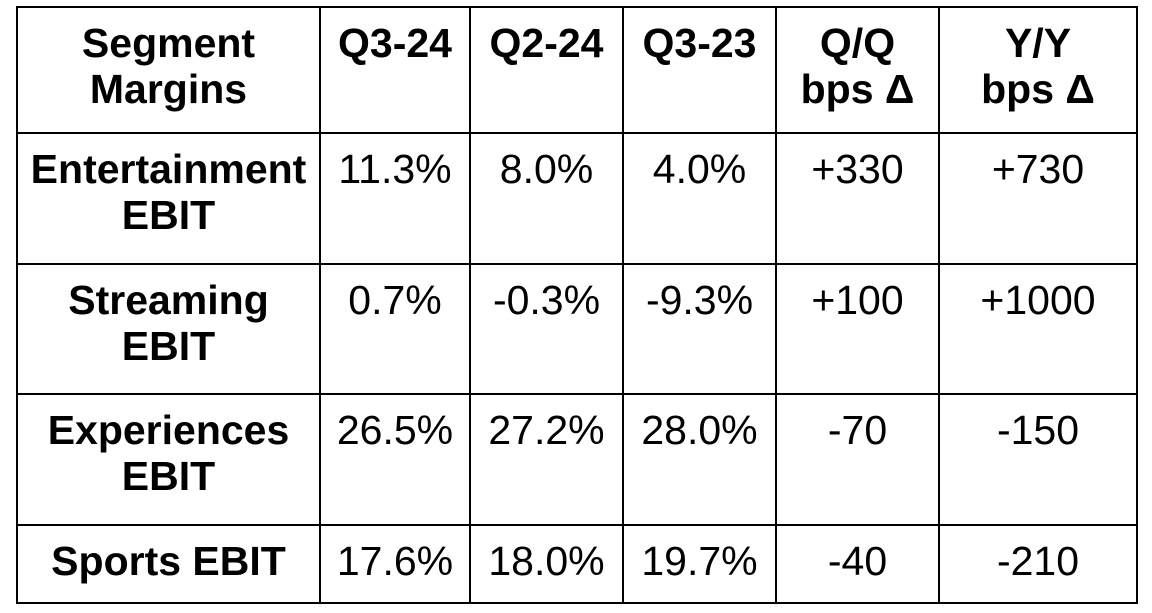  Describe the element at coordinates (395, 329) in the screenshot. I see `table-cell: 0.7%` at that location.